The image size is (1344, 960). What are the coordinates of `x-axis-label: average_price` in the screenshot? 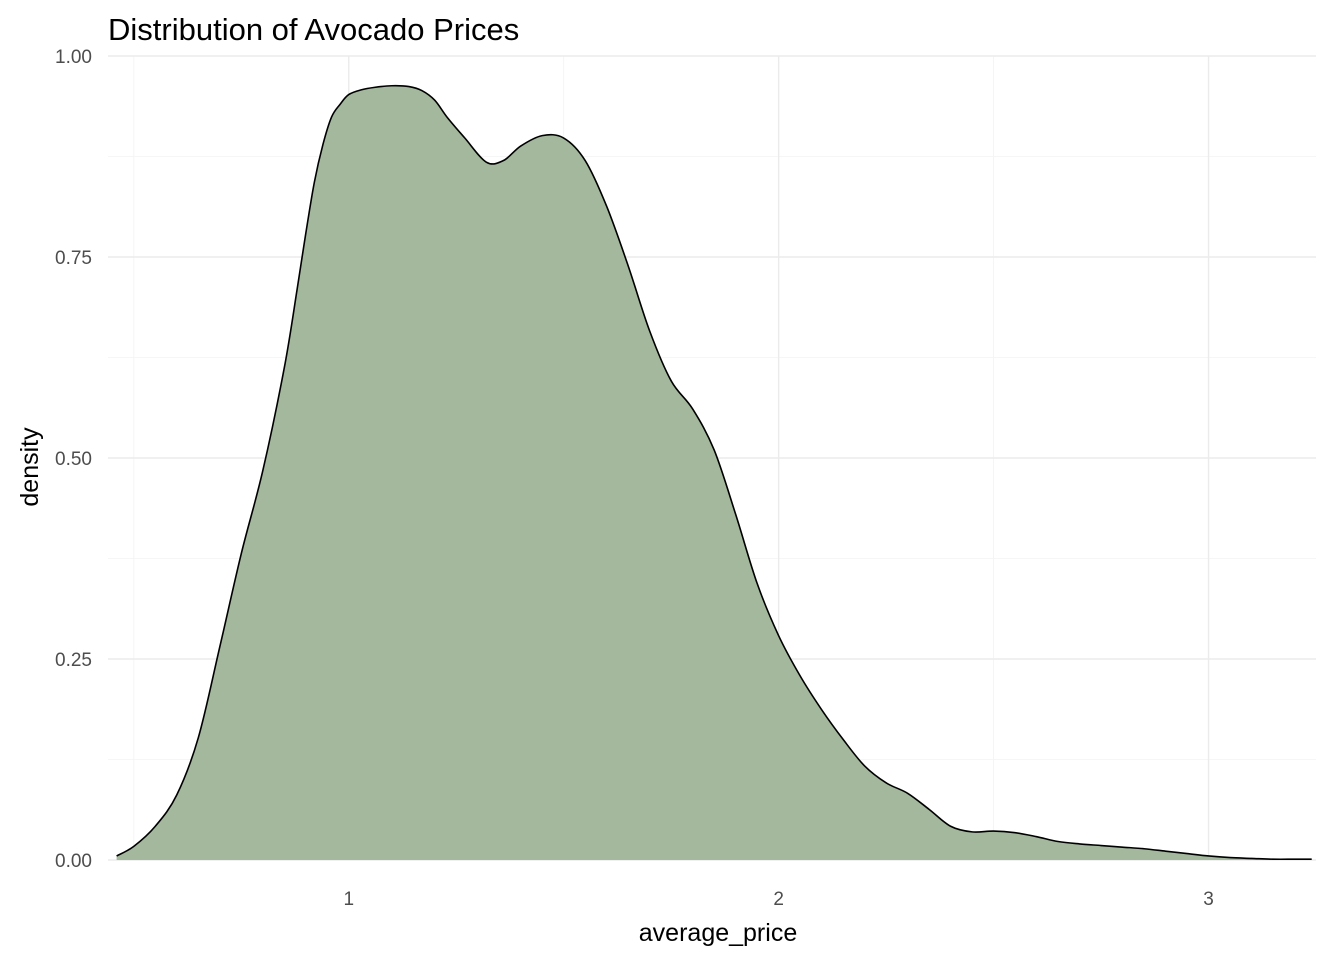 It's located at (718, 933).